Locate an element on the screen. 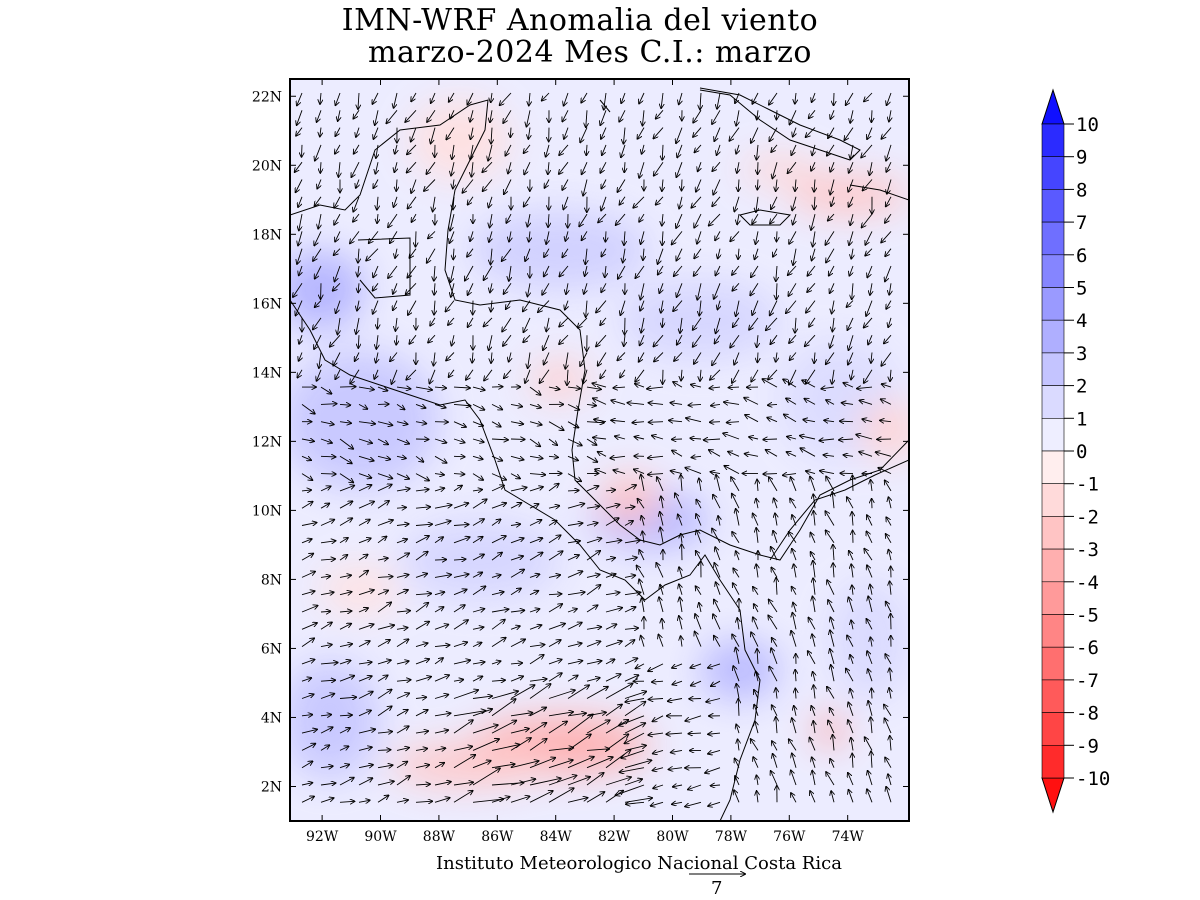 The width and height of the screenshot is (1200, 900). colorbar-label: 6 is located at coordinates (1081, 256).